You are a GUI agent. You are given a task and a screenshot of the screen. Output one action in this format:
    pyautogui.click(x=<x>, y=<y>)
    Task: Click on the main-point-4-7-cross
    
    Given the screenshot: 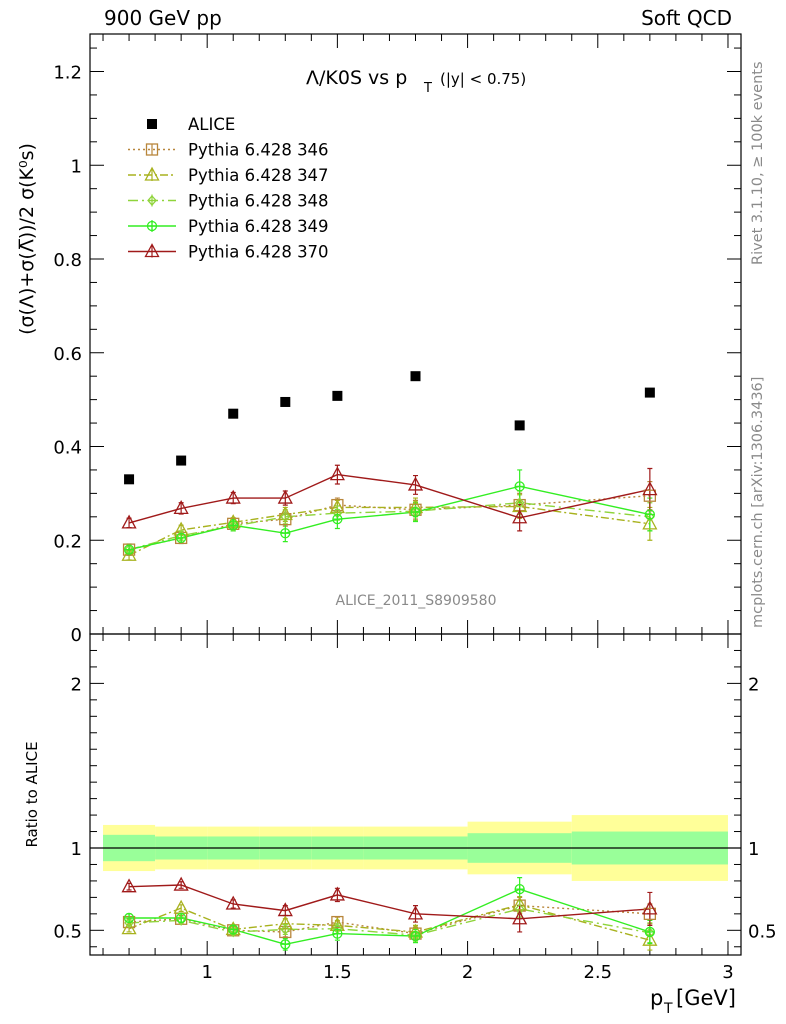 What is the action you would take?
    pyautogui.click(x=650, y=514)
    